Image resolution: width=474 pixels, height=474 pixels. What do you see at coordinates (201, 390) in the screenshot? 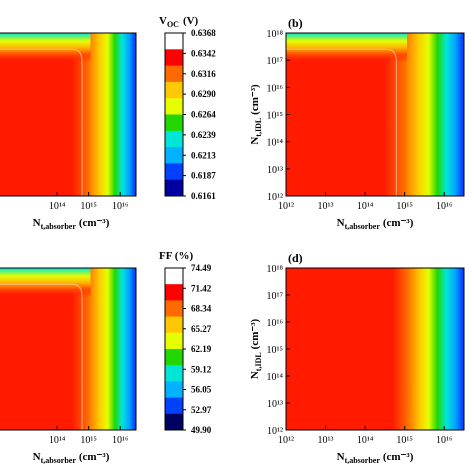
I see `colorbar-tick-label: 56.05` at bounding box center [201, 390].